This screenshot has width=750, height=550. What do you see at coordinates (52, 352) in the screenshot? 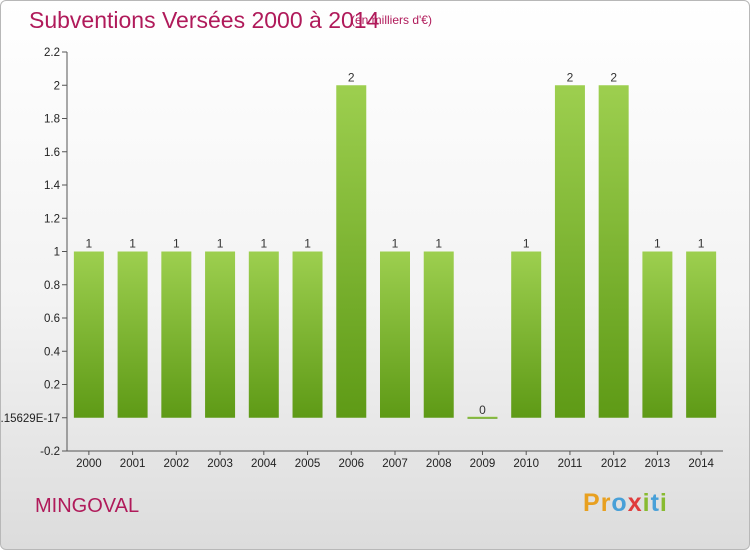
I see `y-tick-label: 0.4` at bounding box center [52, 352].